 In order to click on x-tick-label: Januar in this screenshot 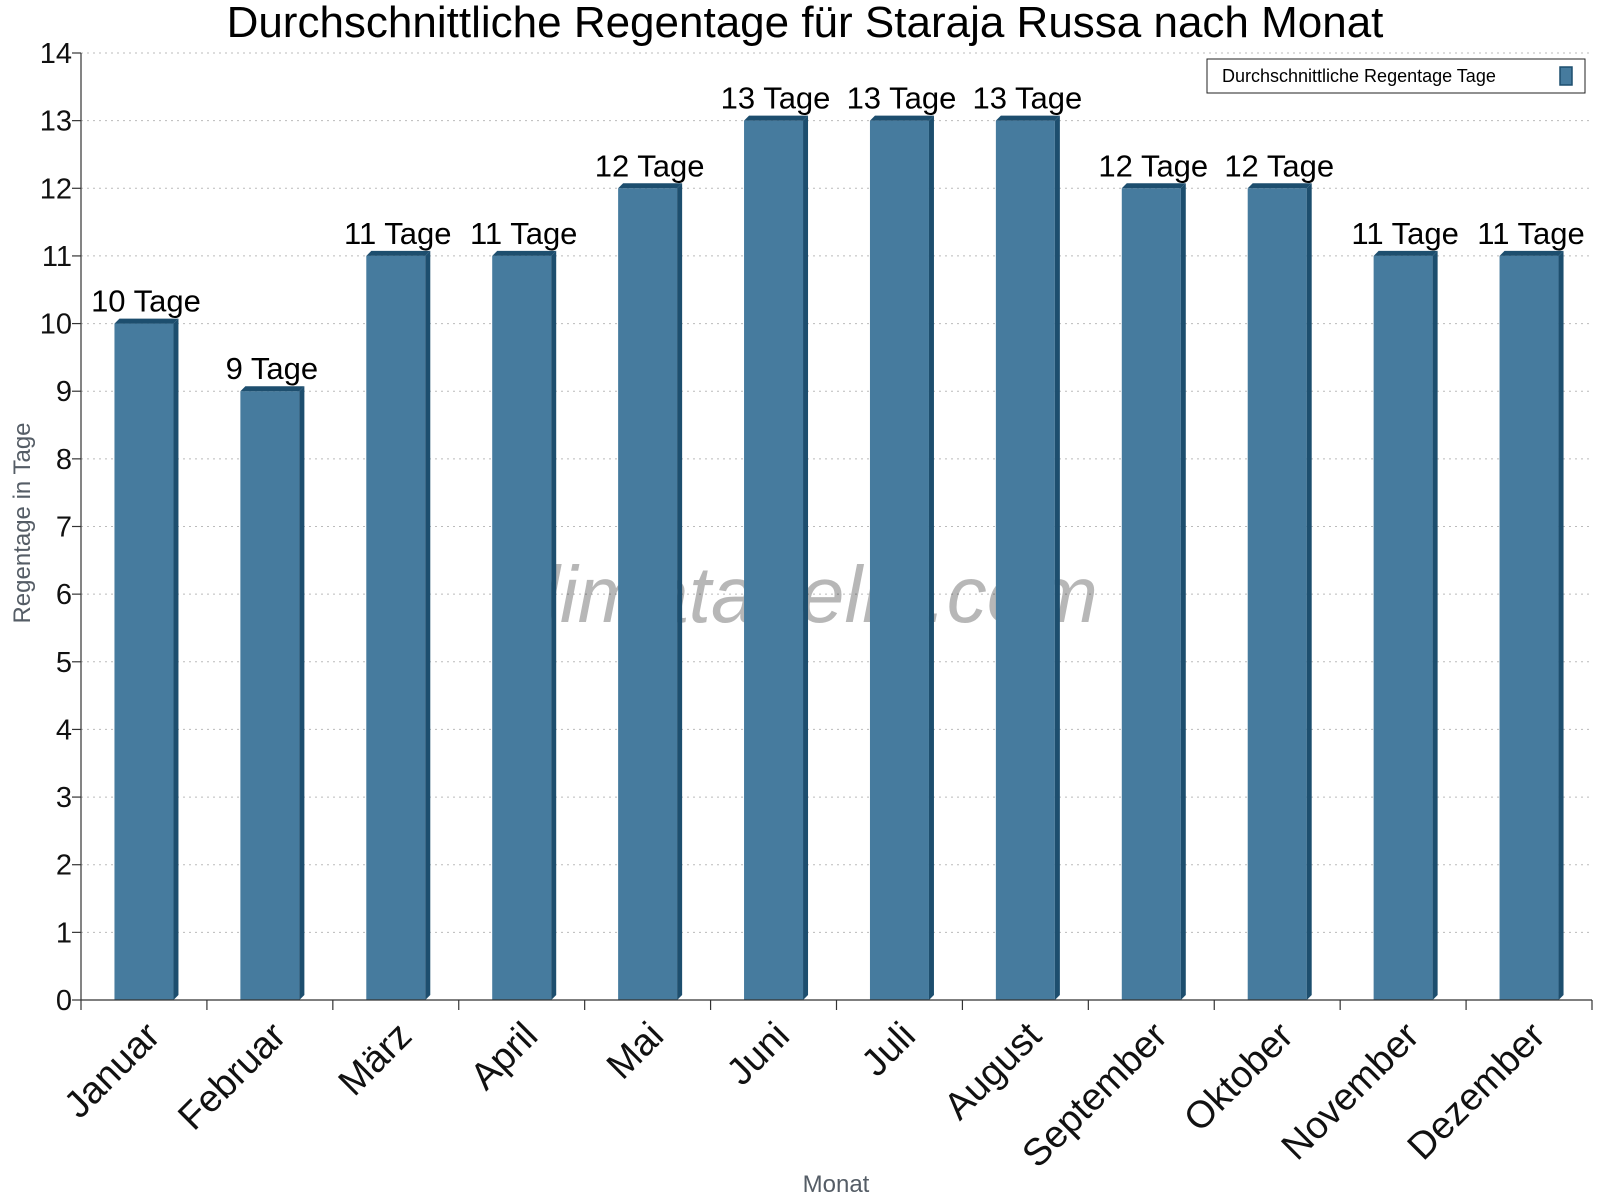, I will do `click(112, 1070)`.